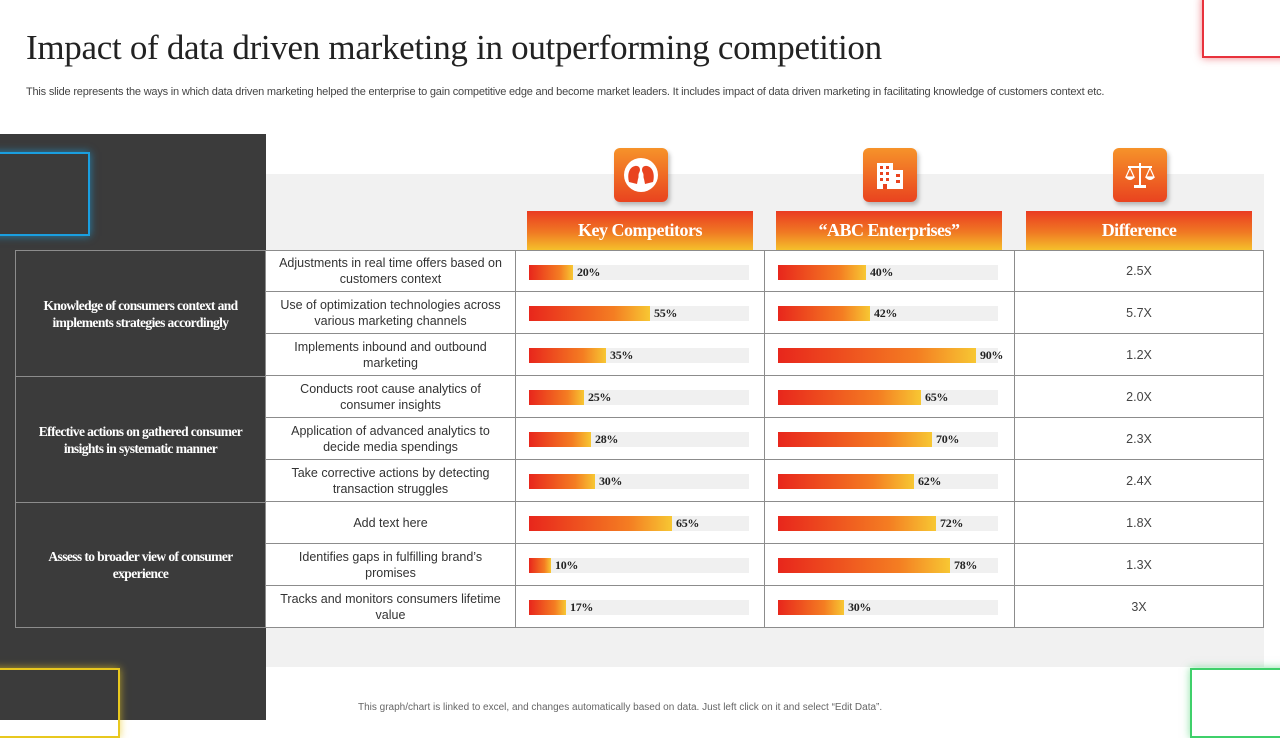 This screenshot has width=1280, height=738. What do you see at coordinates (567, 565) in the screenshot?
I see `key-competitors-value-label: 10%` at bounding box center [567, 565].